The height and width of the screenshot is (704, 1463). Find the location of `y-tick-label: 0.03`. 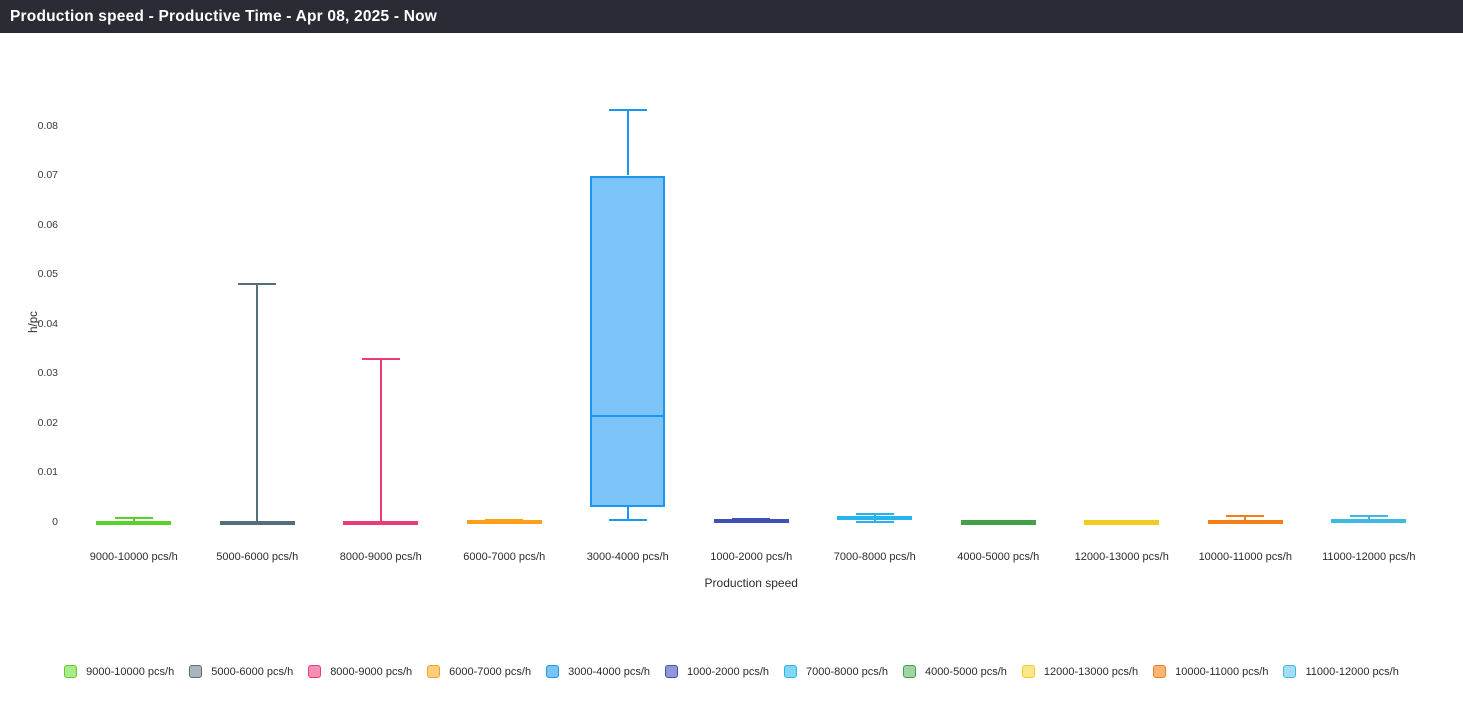

y-tick-label: 0.03 is located at coordinates (47, 373).